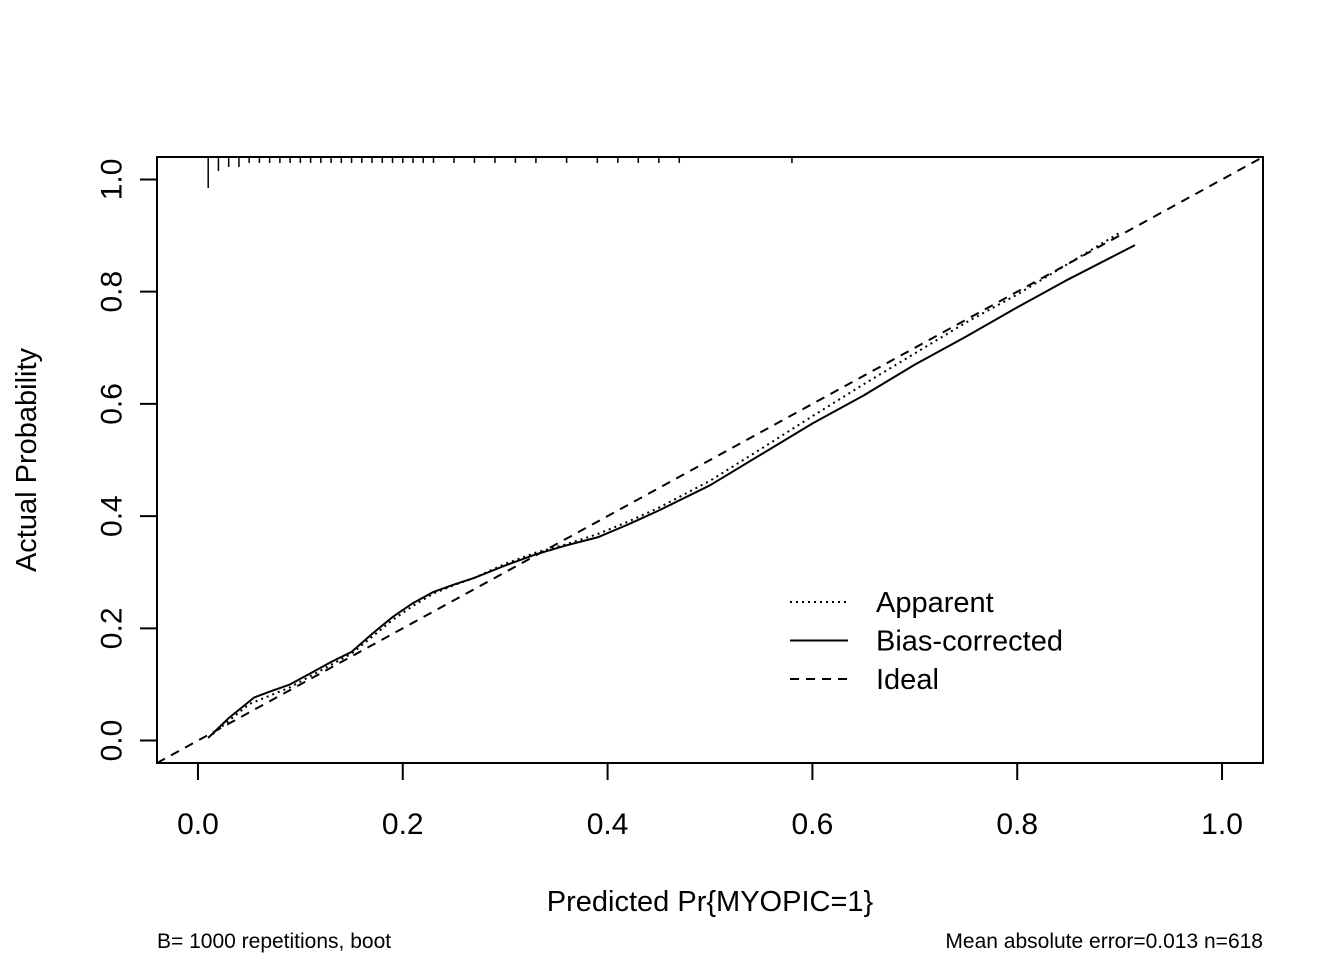 Image resolution: width=1344 pixels, height=960 pixels. Describe the element at coordinates (112, 628) in the screenshot. I see `y-tick-label: 0.2` at that location.